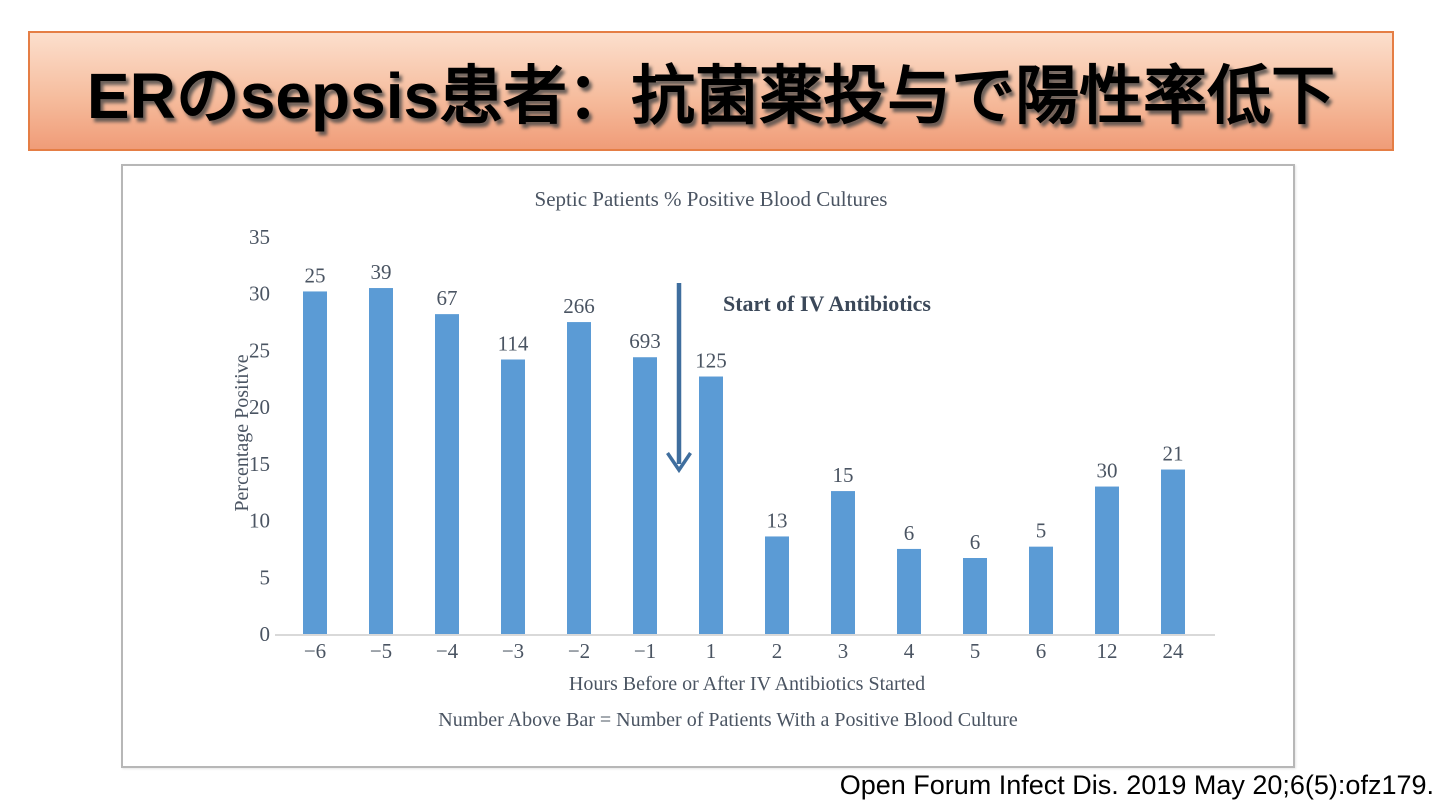 This screenshot has width=1440, height=810. Describe the element at coordinates (447, 298) in the screenshot. I see `bar-value-label: 67` at that location.